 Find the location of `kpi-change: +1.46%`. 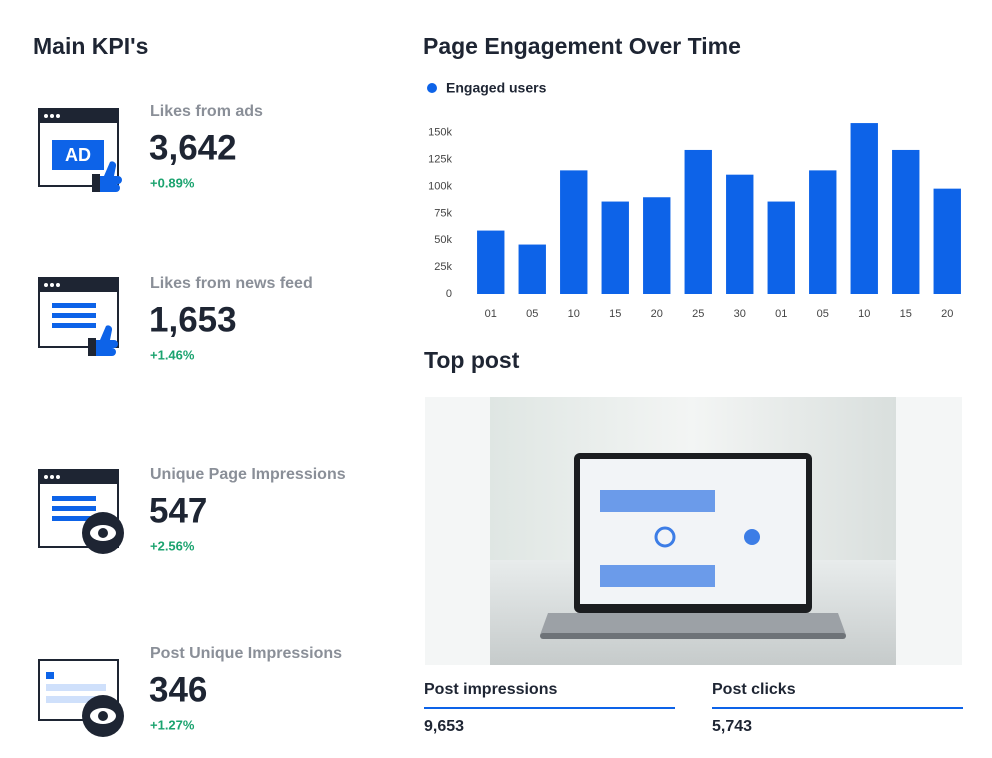

kpi-change: +1.46% is located at coordinates (172, 354).